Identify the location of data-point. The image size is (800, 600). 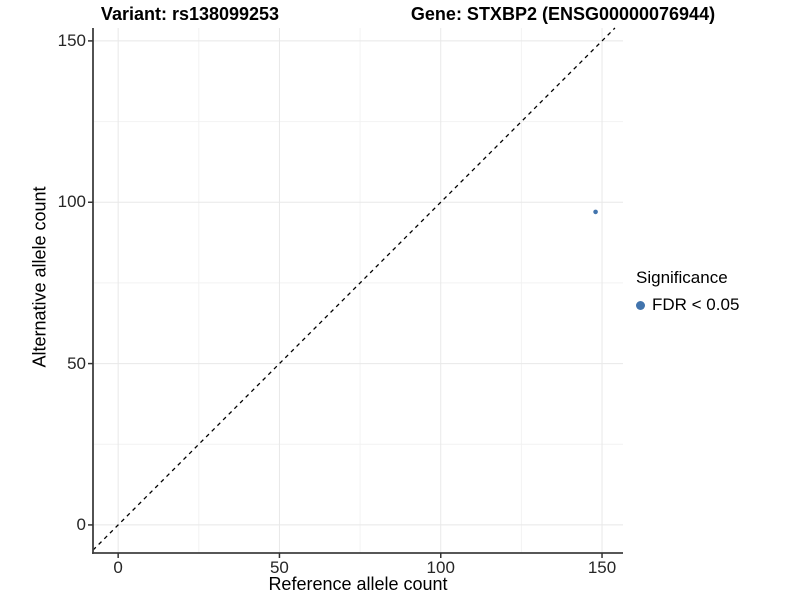
(595, 212).